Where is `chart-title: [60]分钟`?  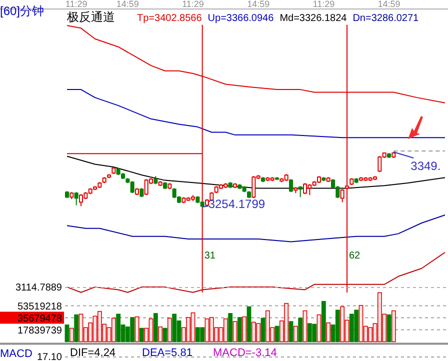 chart-title: [60]分钟 is located at coordinates (22, 11).